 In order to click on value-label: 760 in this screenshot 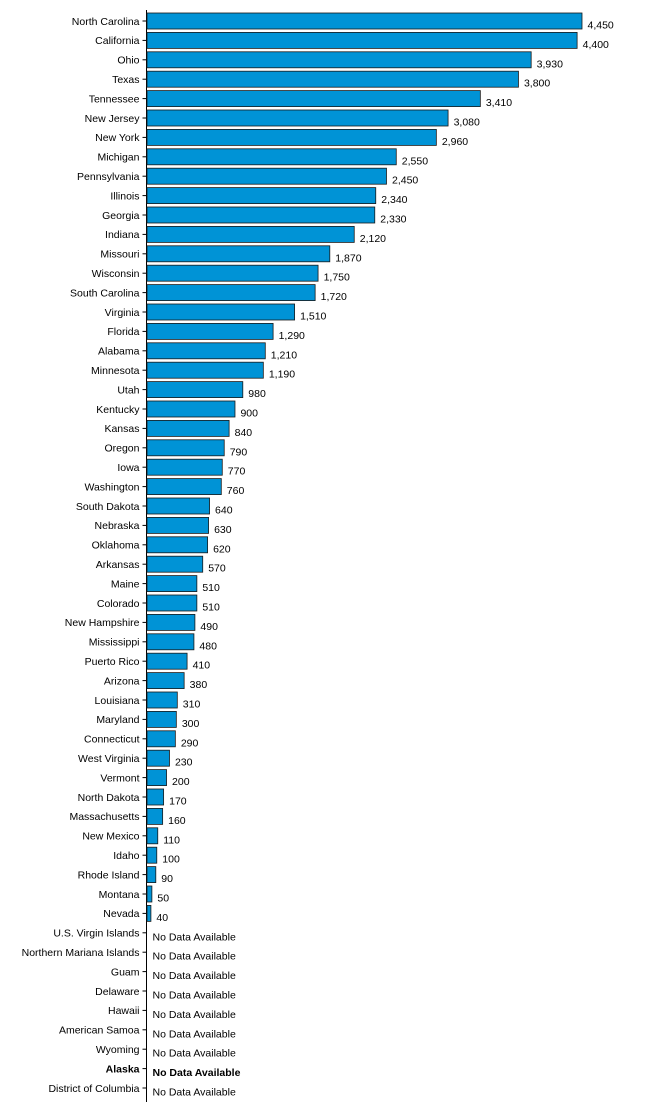, I will do `click(236, 491)`.